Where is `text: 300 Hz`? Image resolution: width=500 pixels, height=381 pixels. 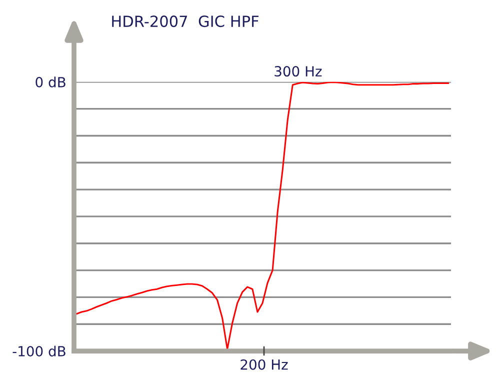 text: 300 Hz is located at coordinates (298, 71).